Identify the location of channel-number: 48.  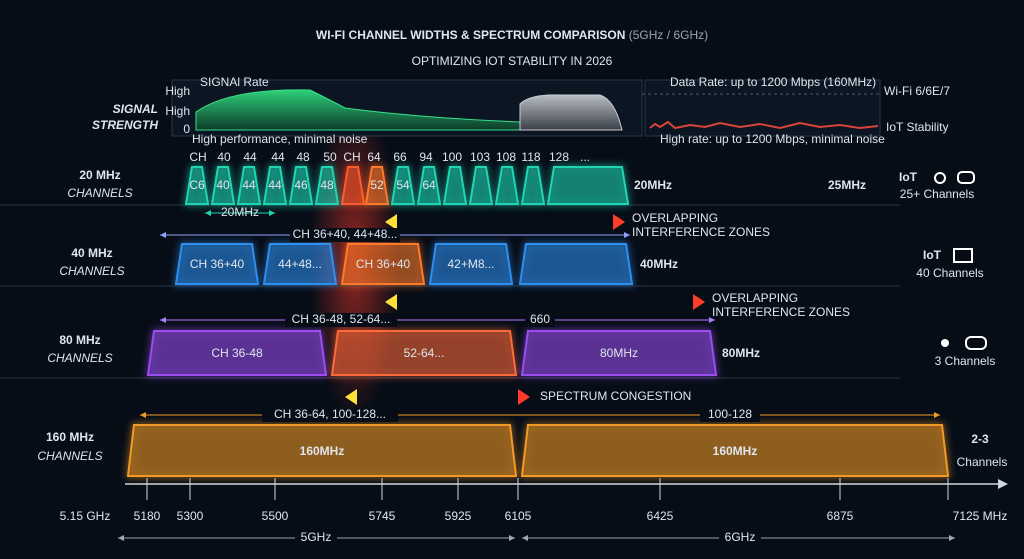
(303, 157).